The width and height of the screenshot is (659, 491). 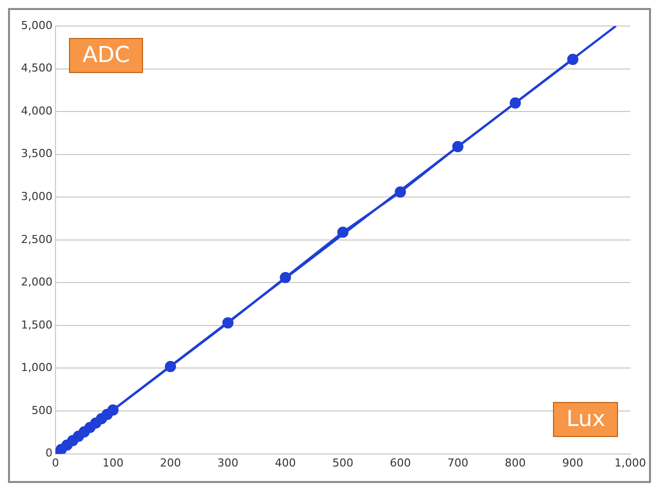 I want to click on y-tick-label: 0, so click(x=48, y=453).